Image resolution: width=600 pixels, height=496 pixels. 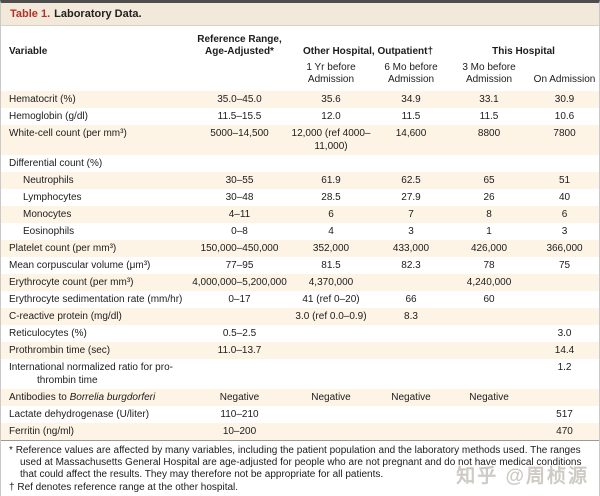 I want to click on cell-value: 81.5, so click(x=331, y=265).